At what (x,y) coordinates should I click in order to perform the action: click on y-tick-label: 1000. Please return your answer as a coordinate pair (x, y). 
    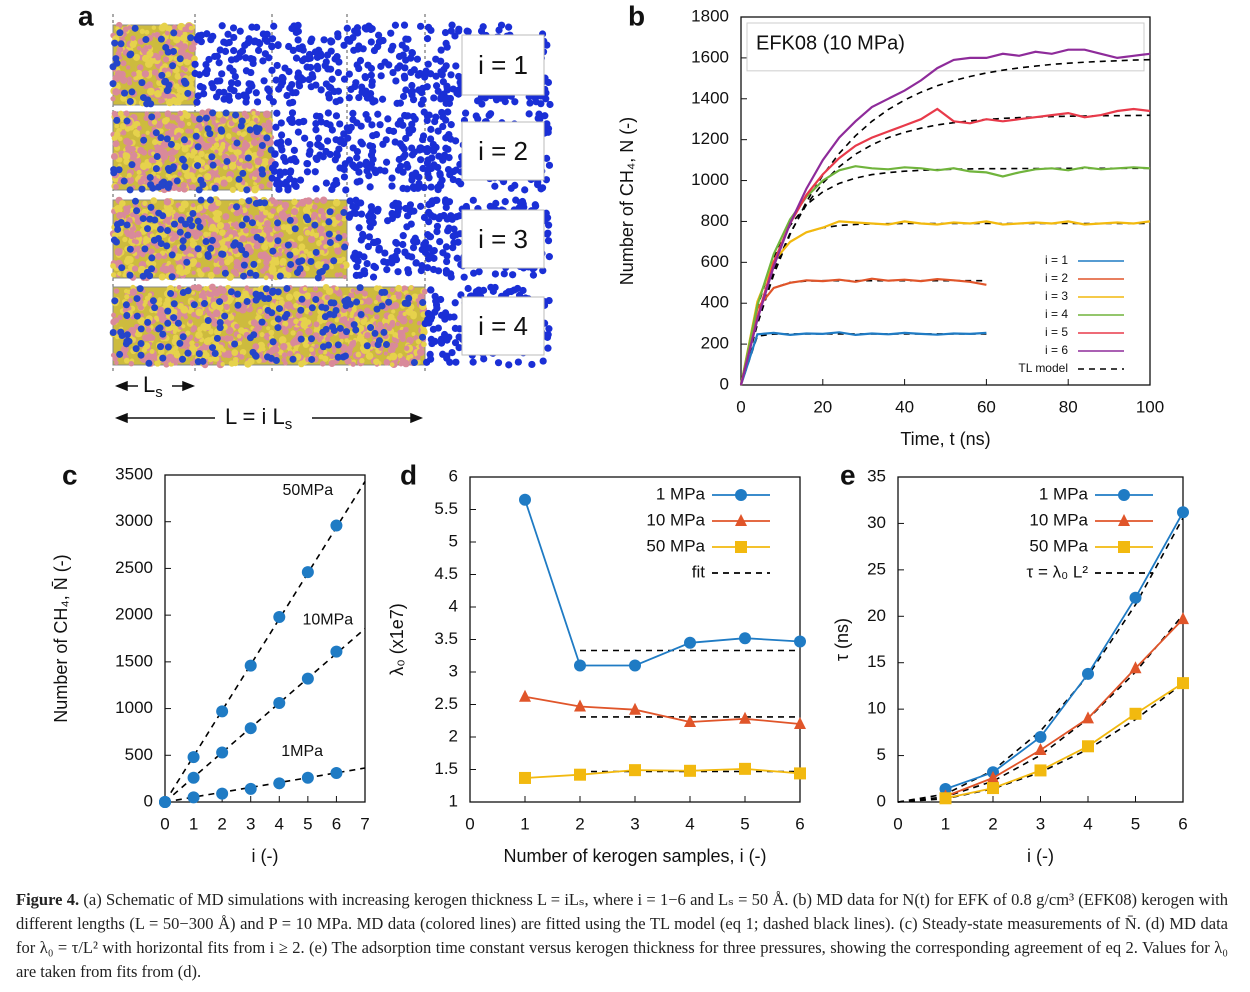
    Looking at the image, I should click on (710, 179).